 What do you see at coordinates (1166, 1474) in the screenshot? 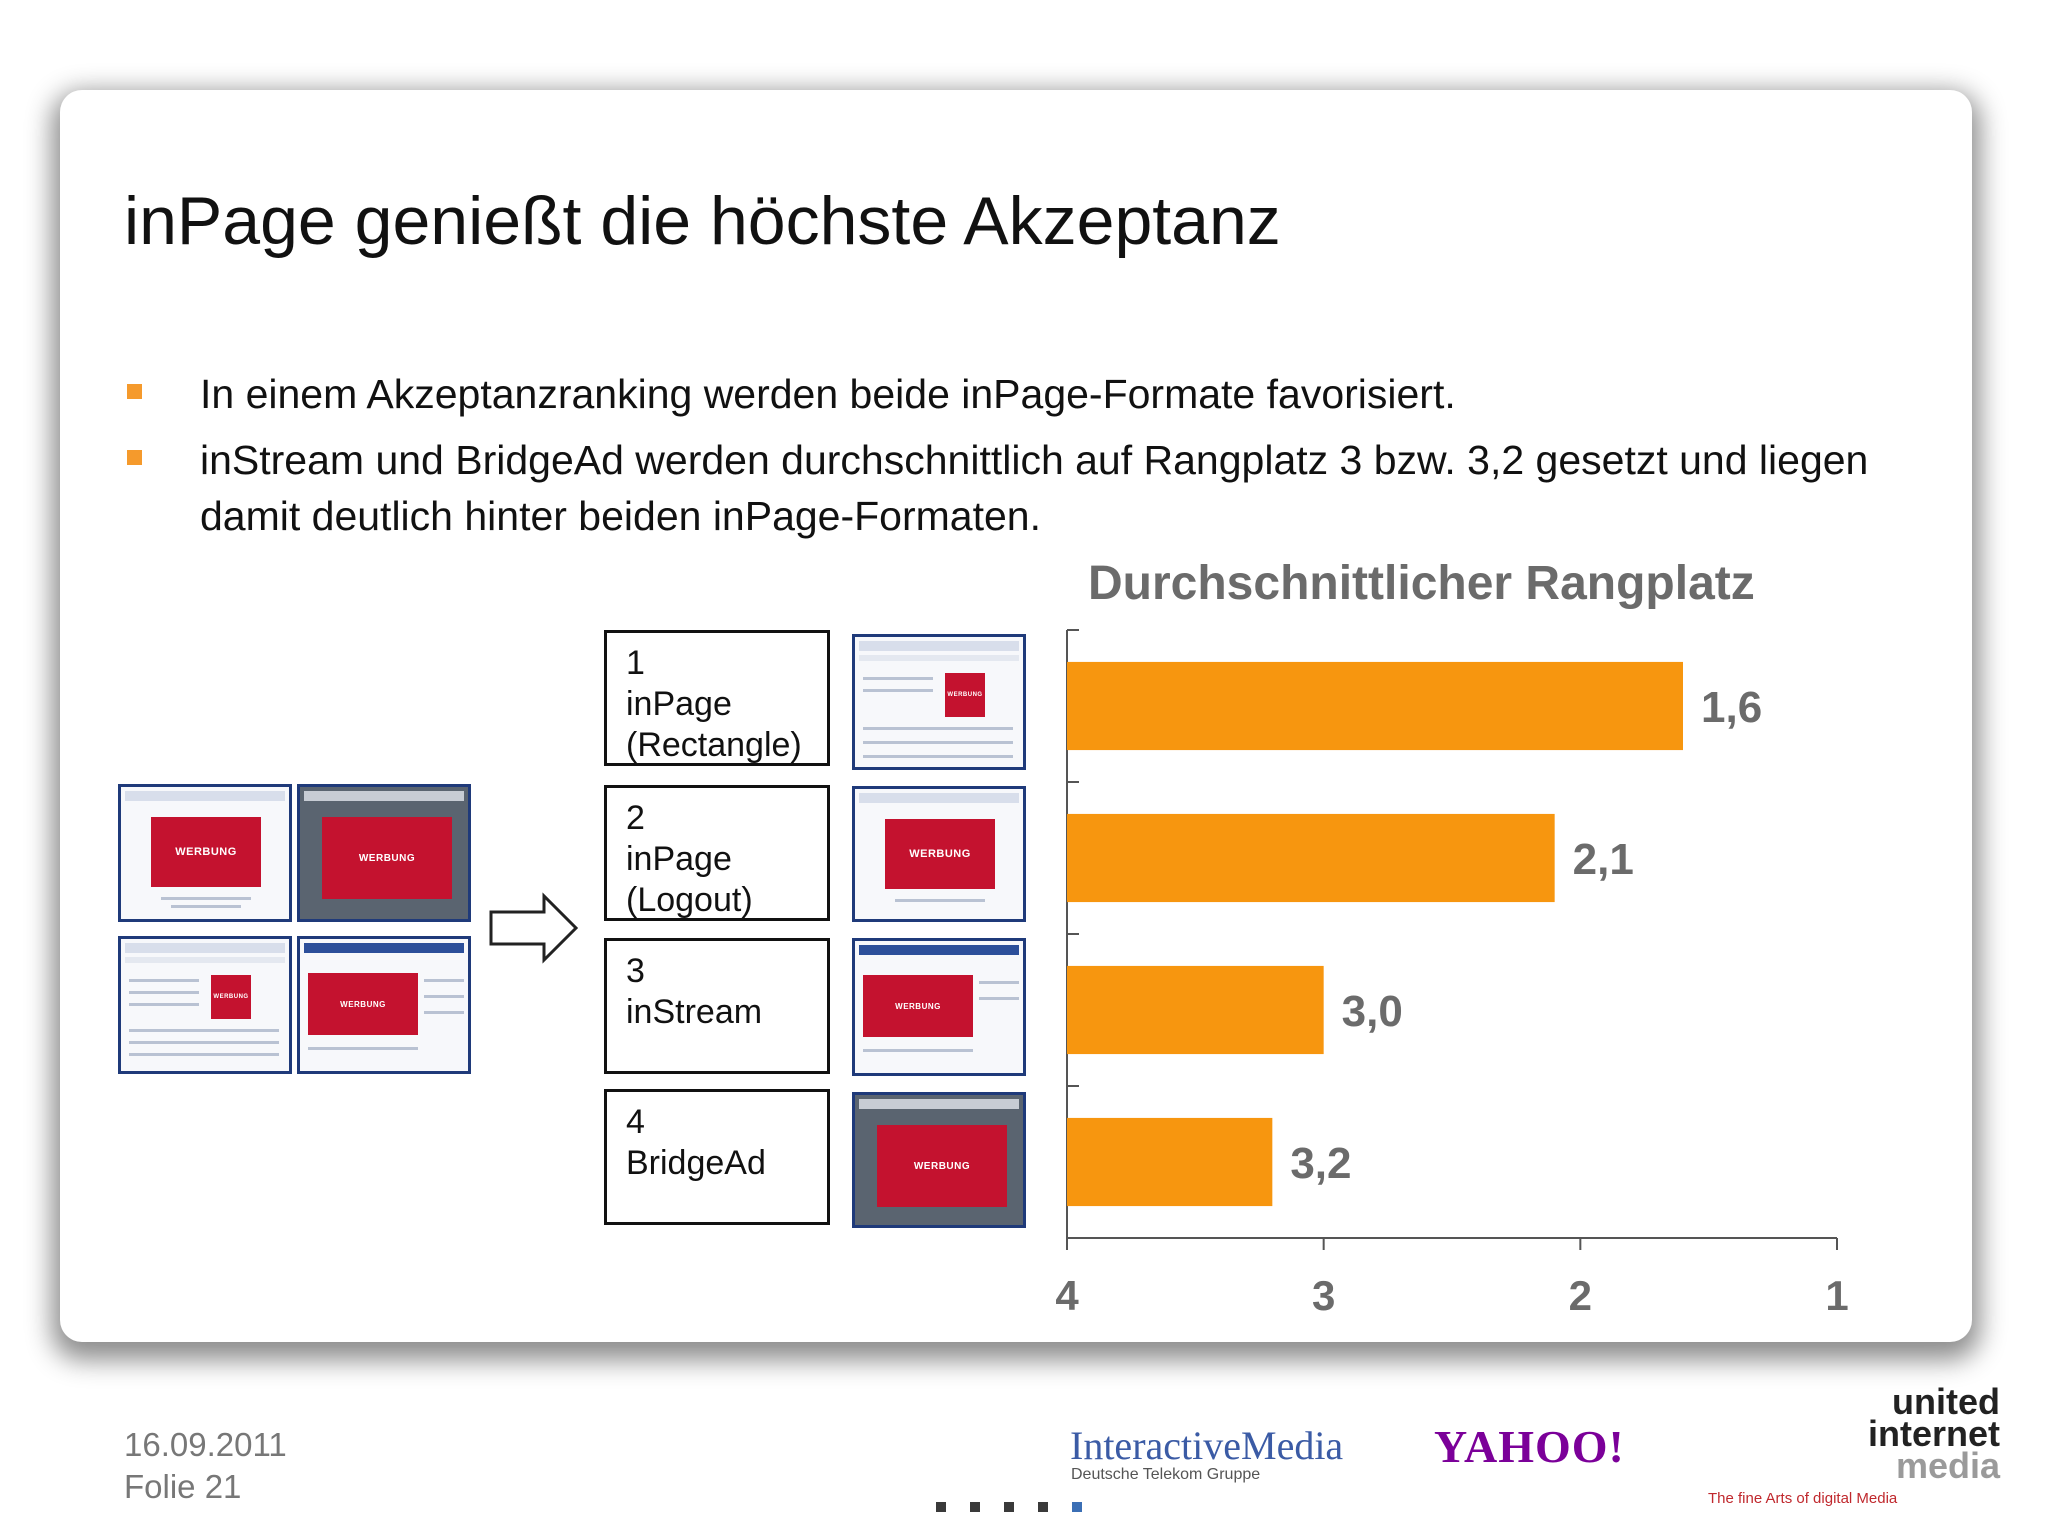
I see `interactive-media-logo-sub: Deutsche Telekom Gruppe` at bounding box center [1166, 1474].